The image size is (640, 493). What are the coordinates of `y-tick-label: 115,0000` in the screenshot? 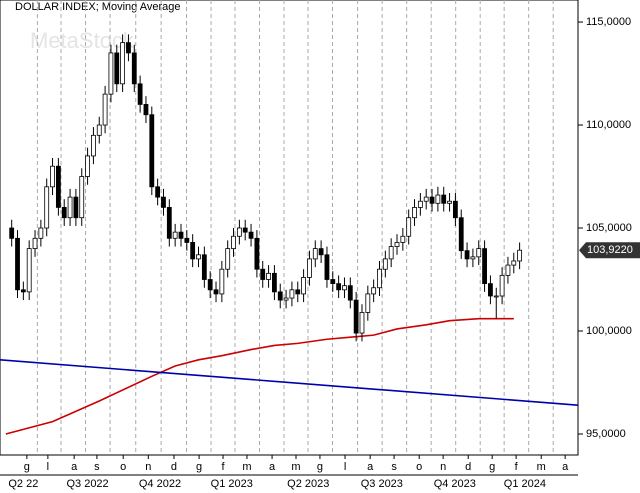 It's located at (608, 22).